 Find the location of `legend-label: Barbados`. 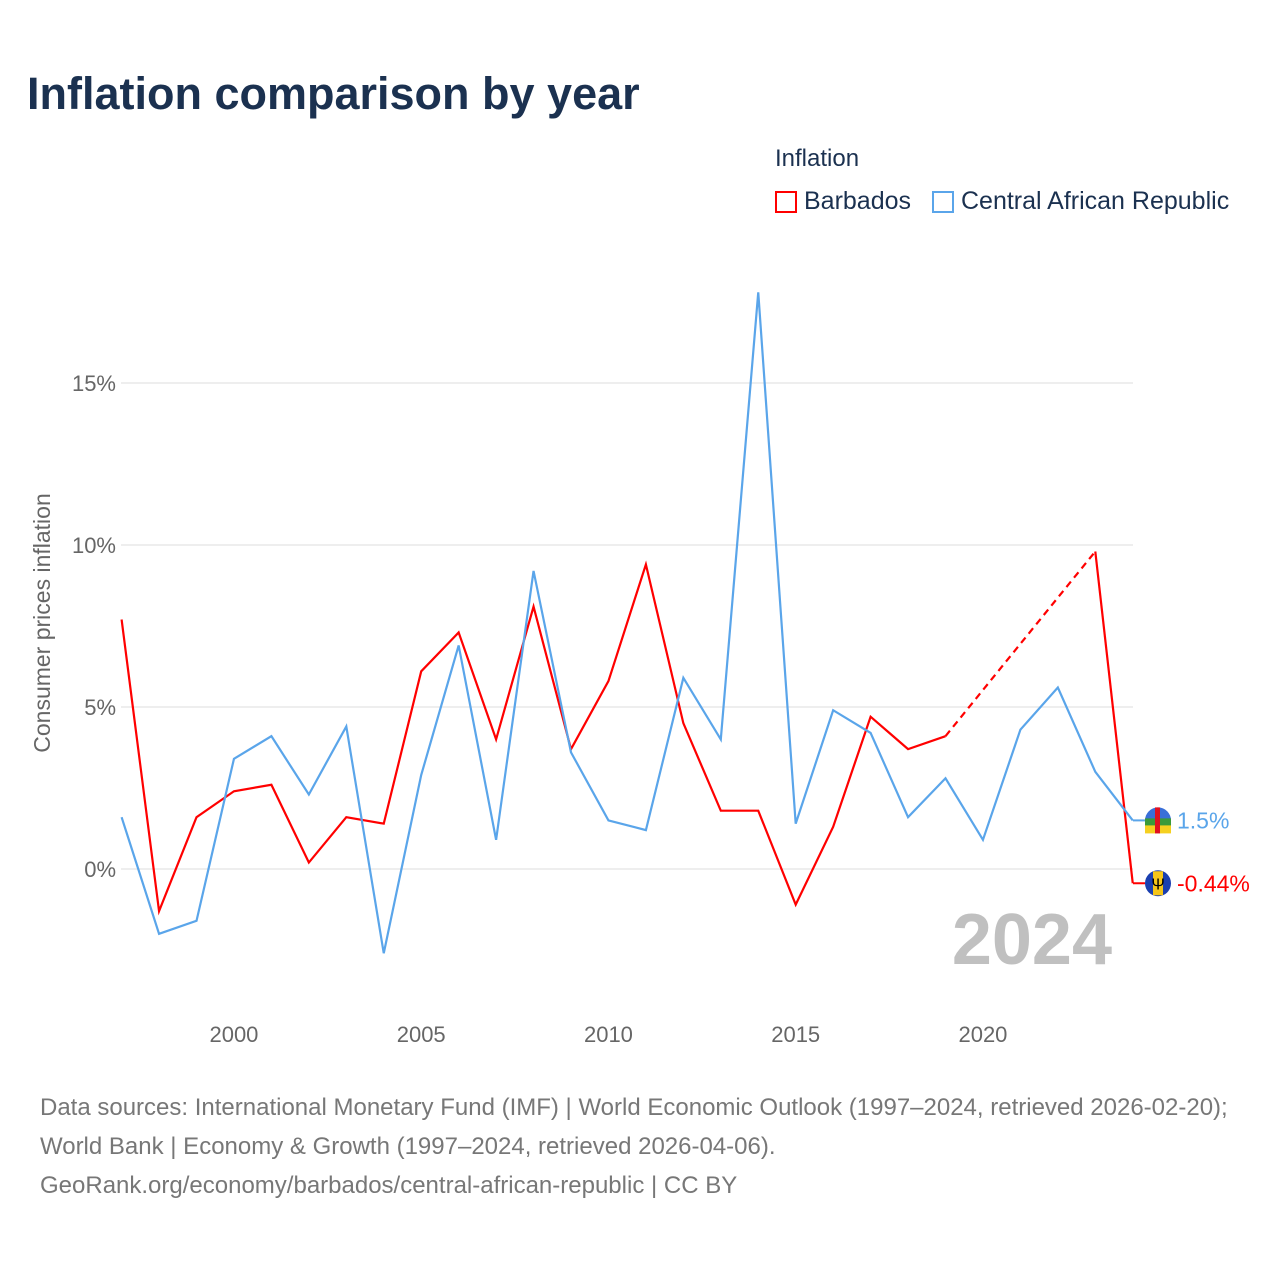

legend-label: Barbados is located at coordinates (858, 201).